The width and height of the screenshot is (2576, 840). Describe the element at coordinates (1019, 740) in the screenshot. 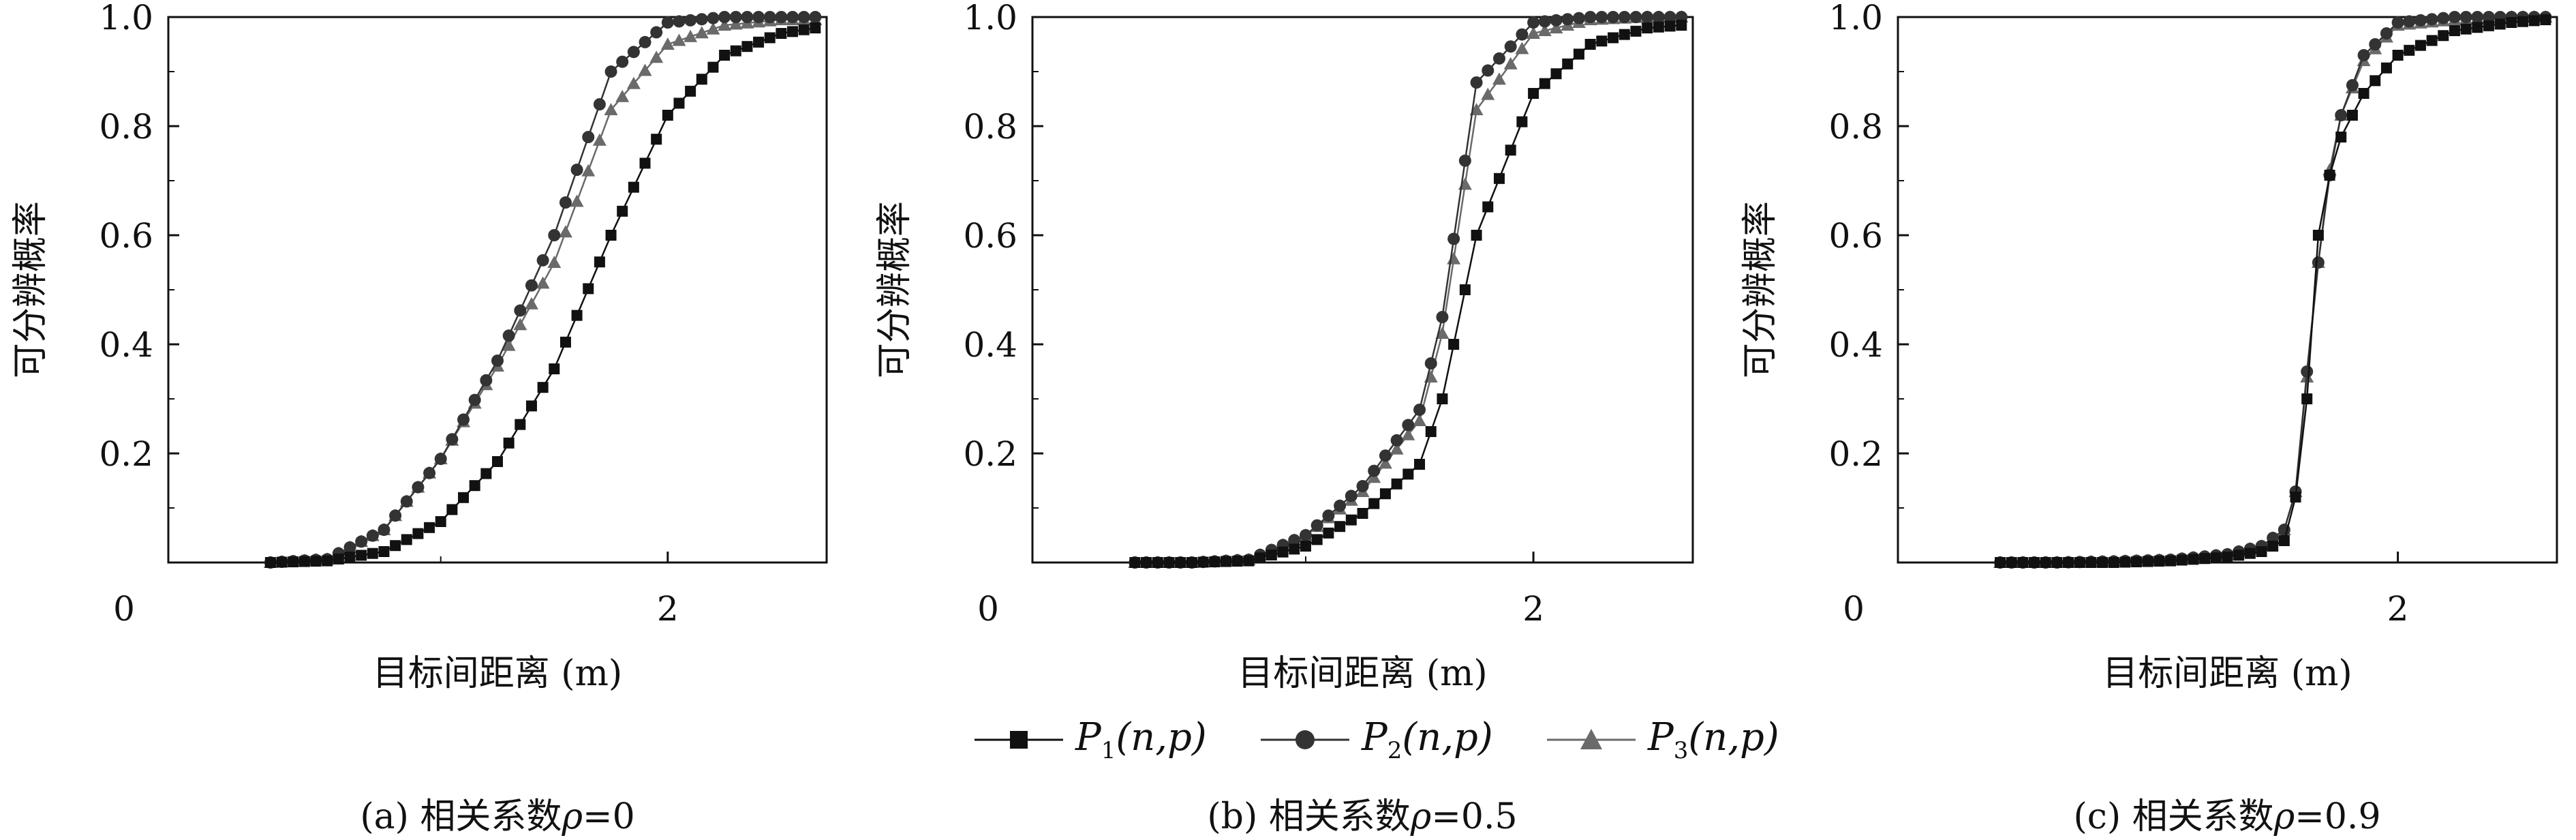

I see `legend-swatch-p1` at that location.